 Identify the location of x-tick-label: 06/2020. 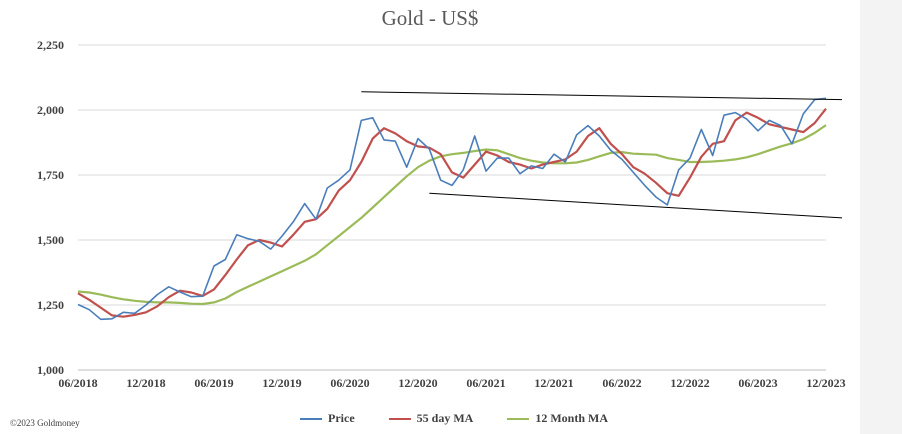
(349, 383).